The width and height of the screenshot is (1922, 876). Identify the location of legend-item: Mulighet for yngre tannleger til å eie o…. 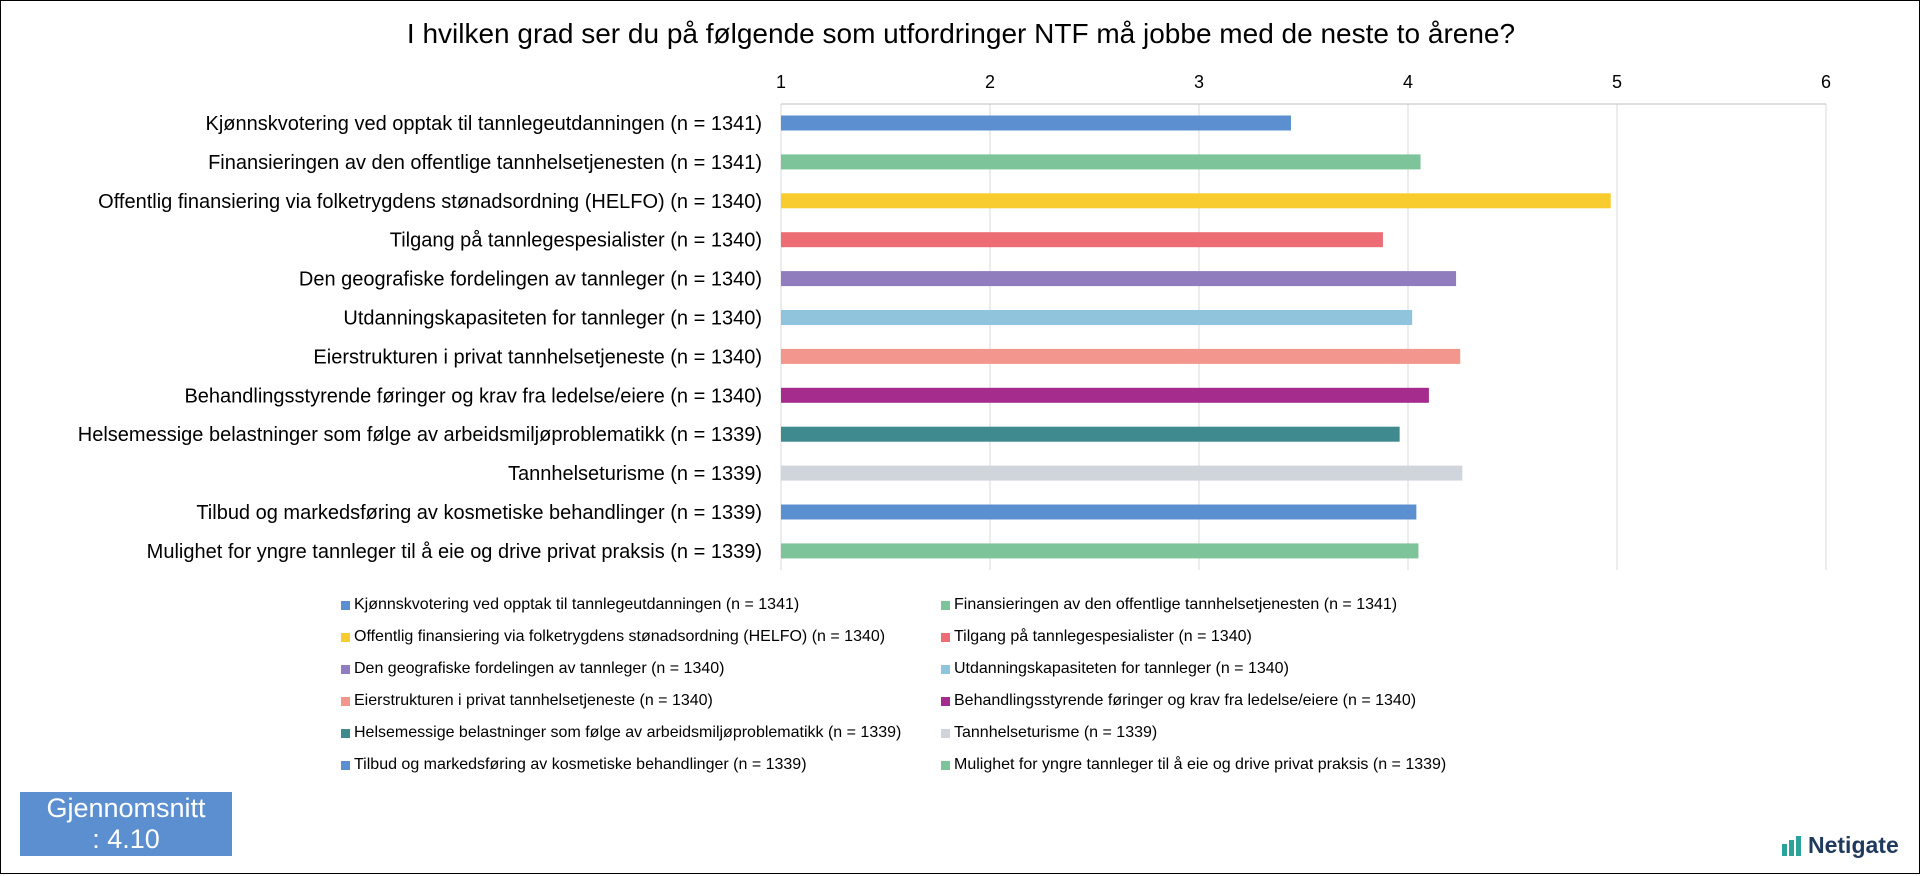
(1231, 765).